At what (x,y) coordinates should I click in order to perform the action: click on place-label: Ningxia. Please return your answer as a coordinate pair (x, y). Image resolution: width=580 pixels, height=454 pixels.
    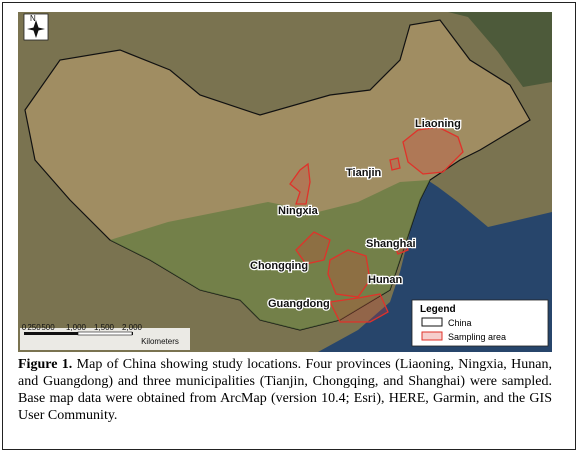
    Looking at the image, I should click on (298, 211).